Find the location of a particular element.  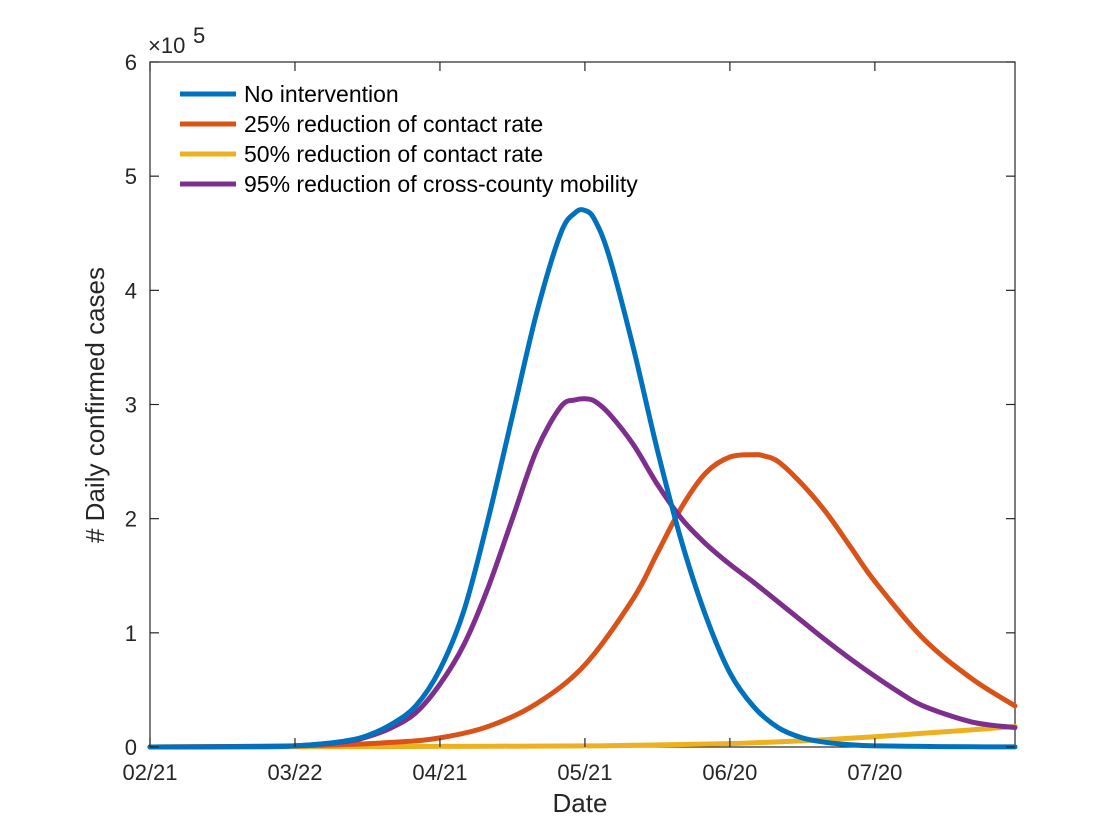

x-tick-label: 05/21 is located at coordinates (584, 772).